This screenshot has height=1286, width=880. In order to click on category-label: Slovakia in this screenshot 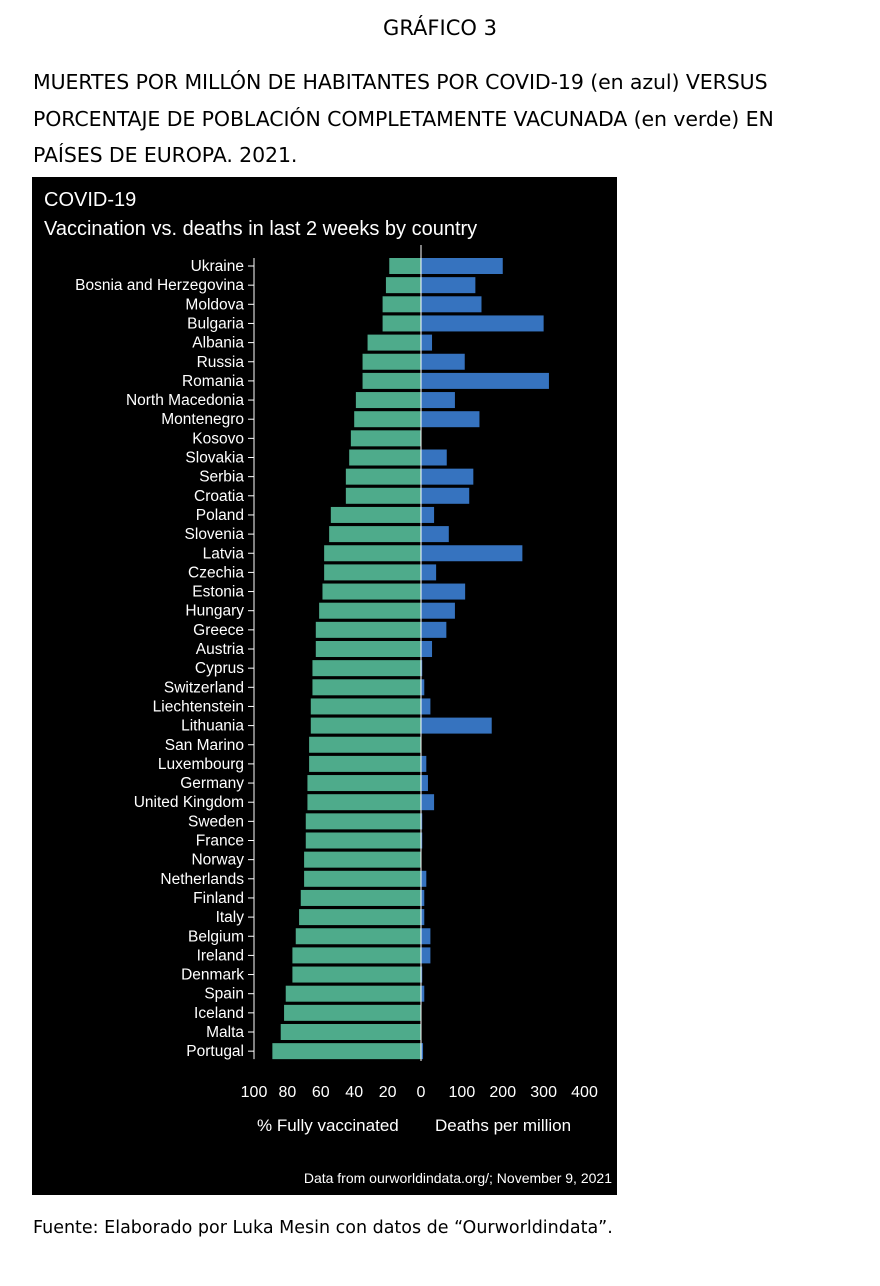, I will do `click(214, 458)`.